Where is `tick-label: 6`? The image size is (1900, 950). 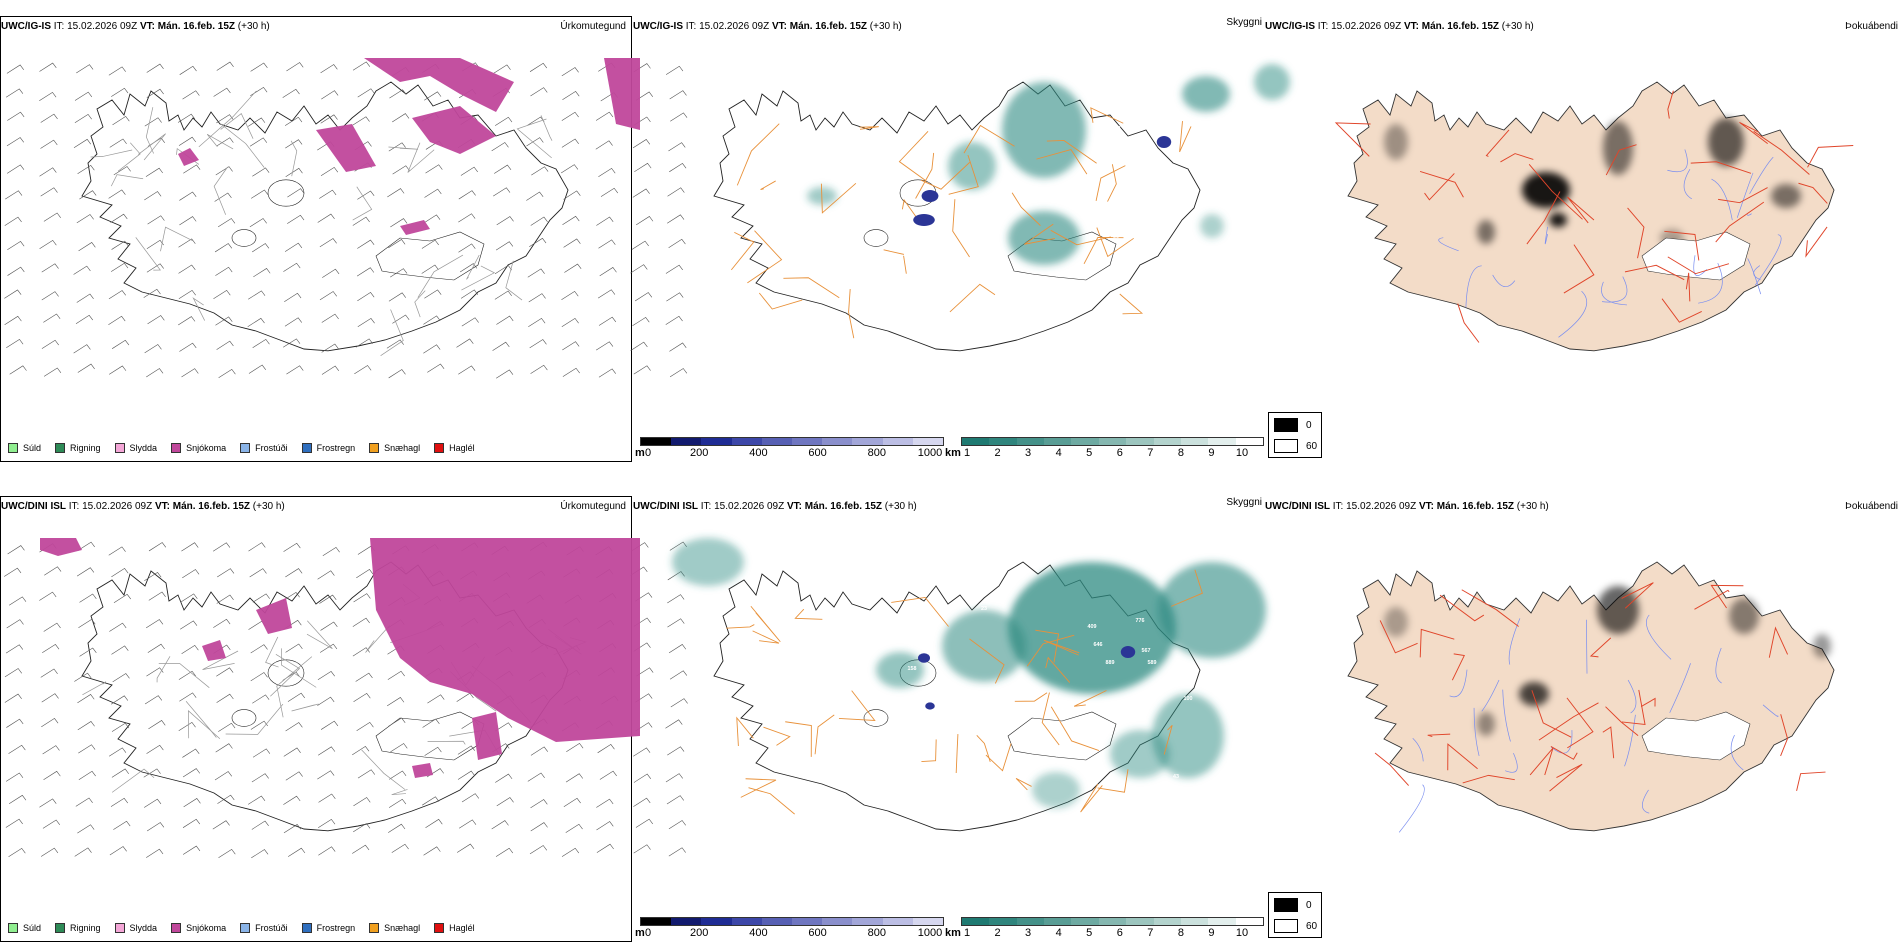
tick-label: 6 is located at coordinates (1119, 933).